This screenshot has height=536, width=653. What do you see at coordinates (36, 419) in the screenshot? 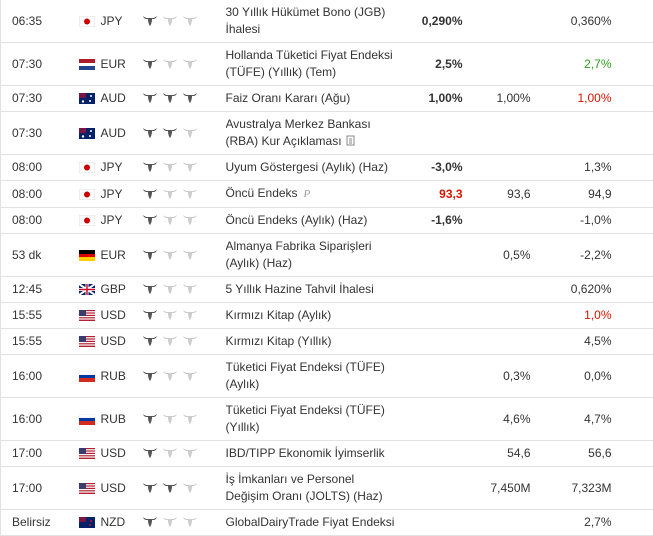
I see `time: 16:00` at bounding box center [36, 419].